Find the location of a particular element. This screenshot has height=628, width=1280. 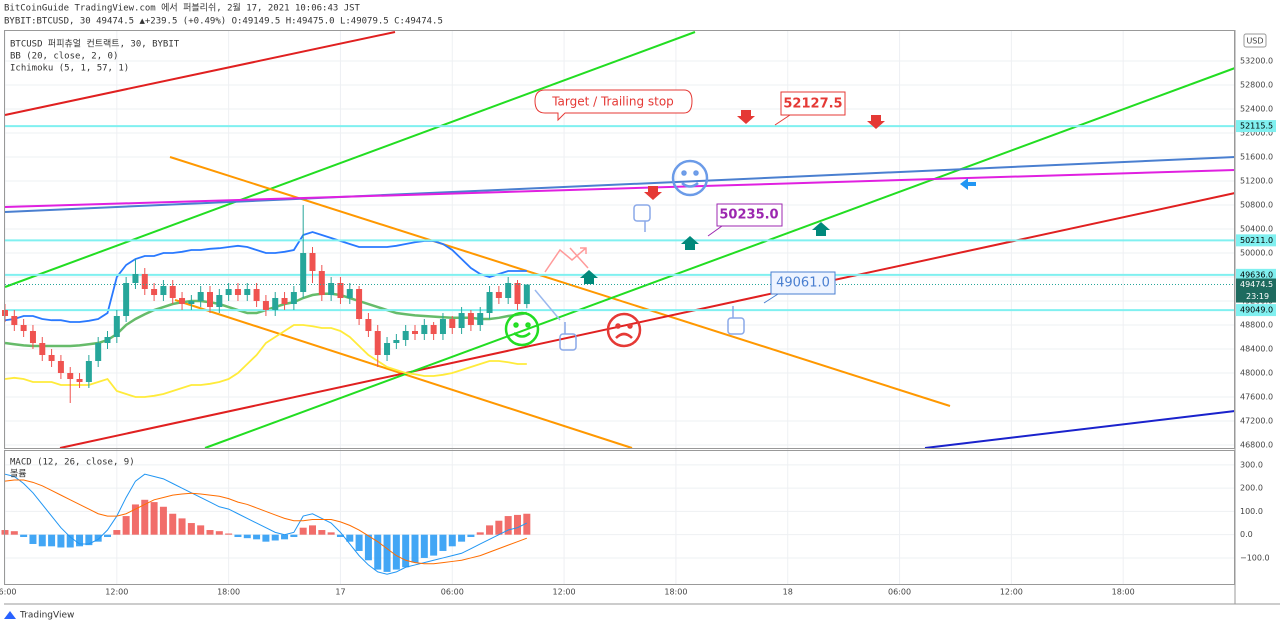

y-tick-label: 300.0 is located at coordinates (1251, 464).